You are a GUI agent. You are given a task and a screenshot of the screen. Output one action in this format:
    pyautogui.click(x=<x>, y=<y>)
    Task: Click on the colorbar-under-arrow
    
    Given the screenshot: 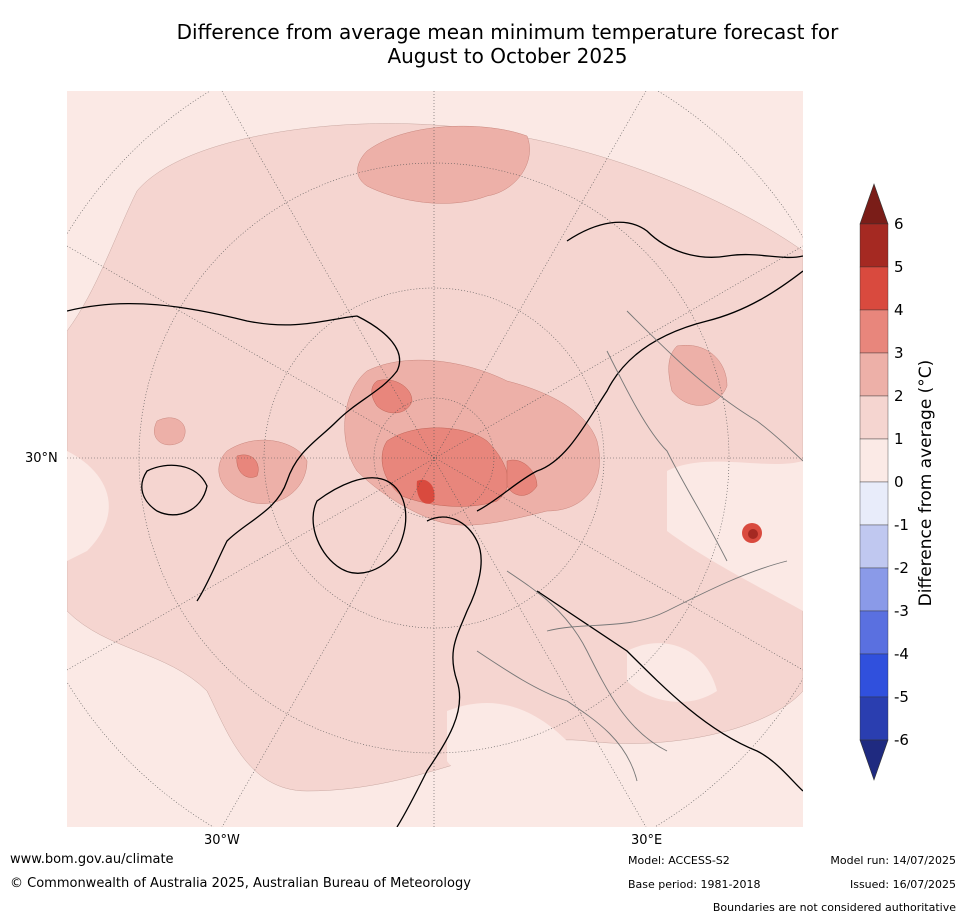 What is the action you would take?
    pyautogui.click(x=874, y=760)
    